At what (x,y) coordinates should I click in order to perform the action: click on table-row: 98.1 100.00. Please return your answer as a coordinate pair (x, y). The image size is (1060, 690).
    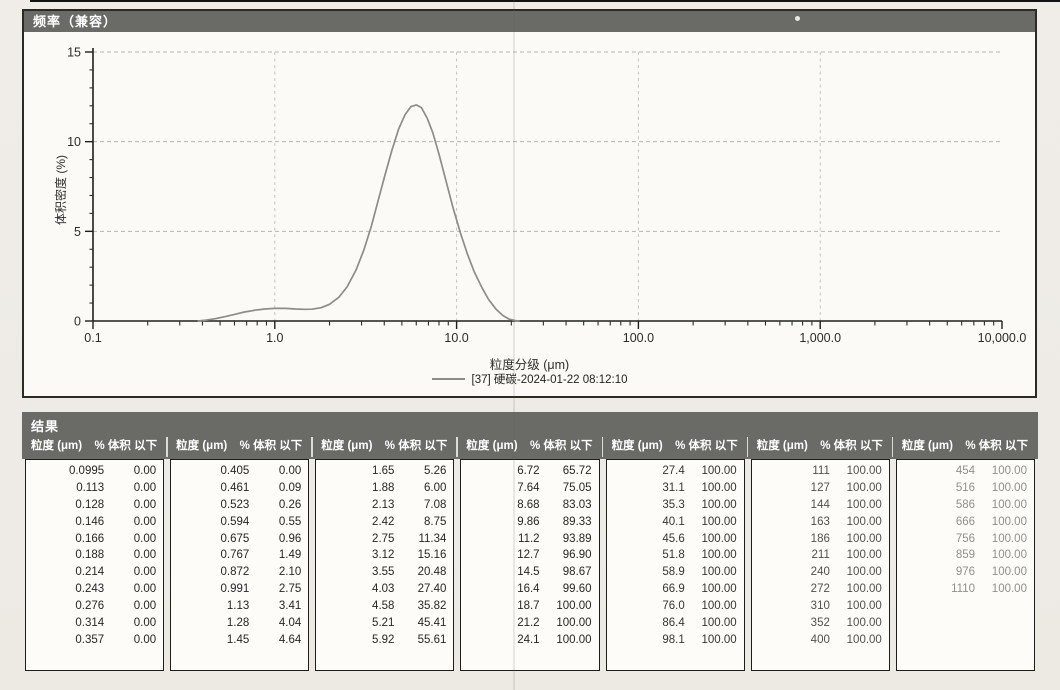
    Looking at the image, I should click on (675, 640).